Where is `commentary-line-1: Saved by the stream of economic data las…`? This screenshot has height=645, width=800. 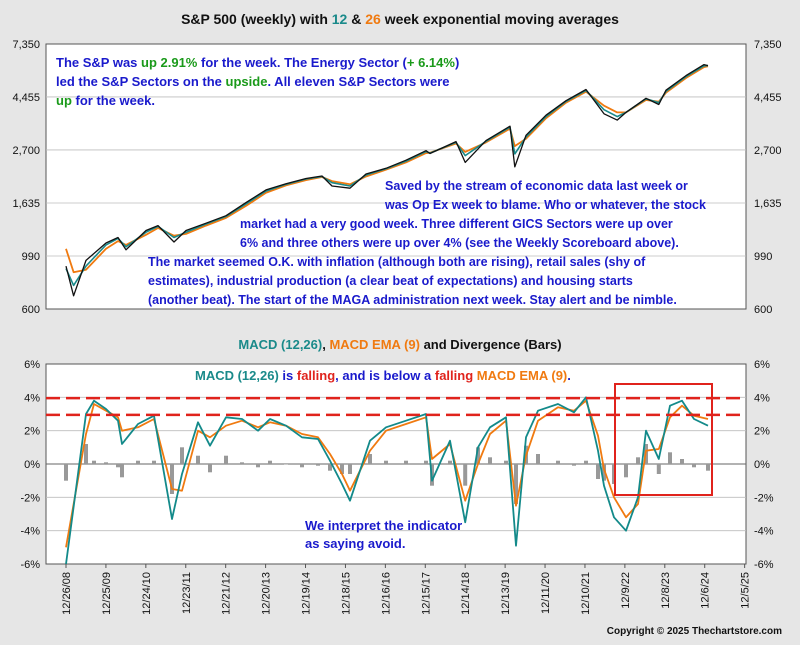 commentary-line-1: Saved by the stream of economic data las… is located at coordinates (536, 186).